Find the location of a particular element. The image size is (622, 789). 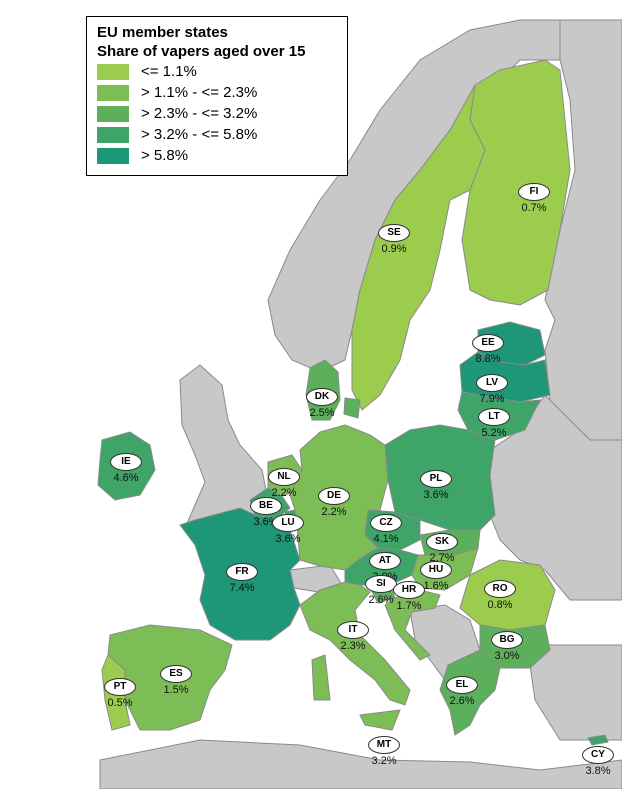

country-HR is located at coordinates (412, 625).